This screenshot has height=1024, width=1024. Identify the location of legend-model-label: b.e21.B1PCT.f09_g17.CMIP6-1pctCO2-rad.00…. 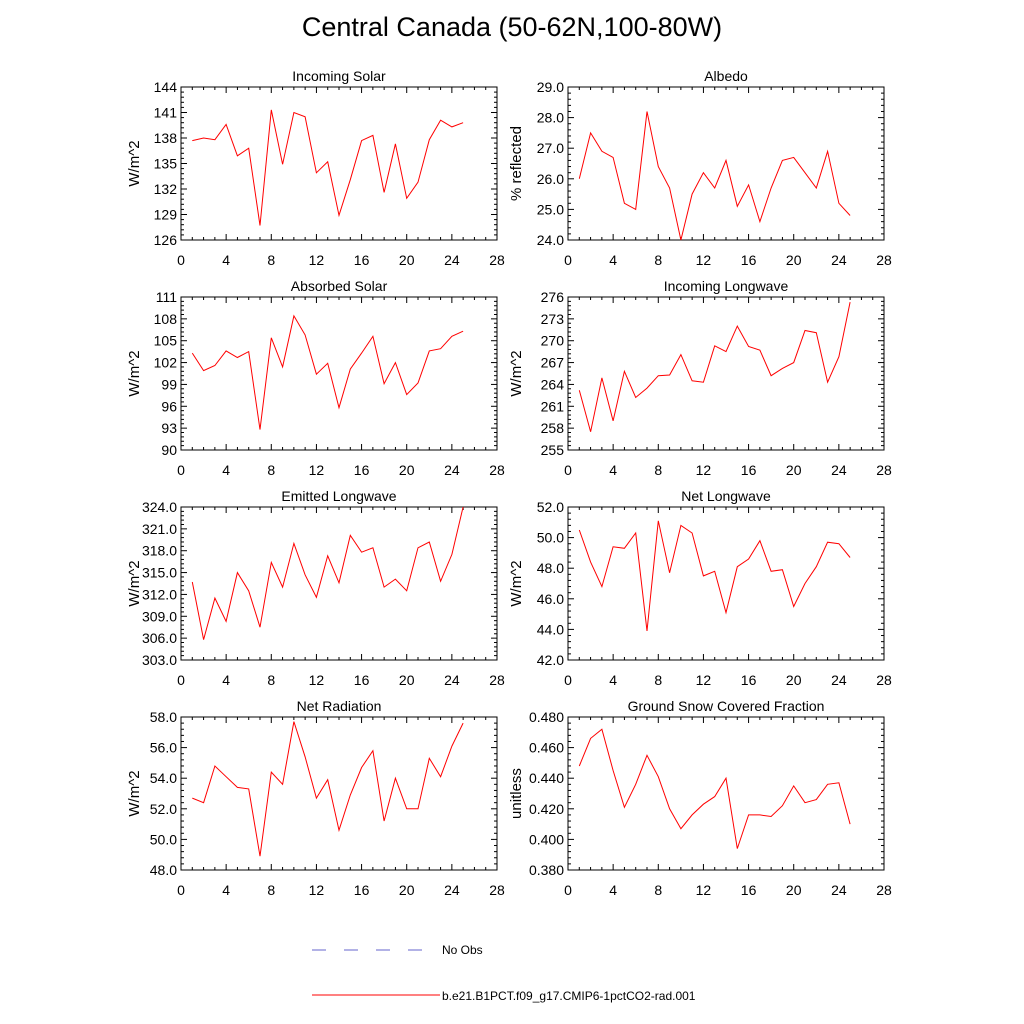
(569, 996).